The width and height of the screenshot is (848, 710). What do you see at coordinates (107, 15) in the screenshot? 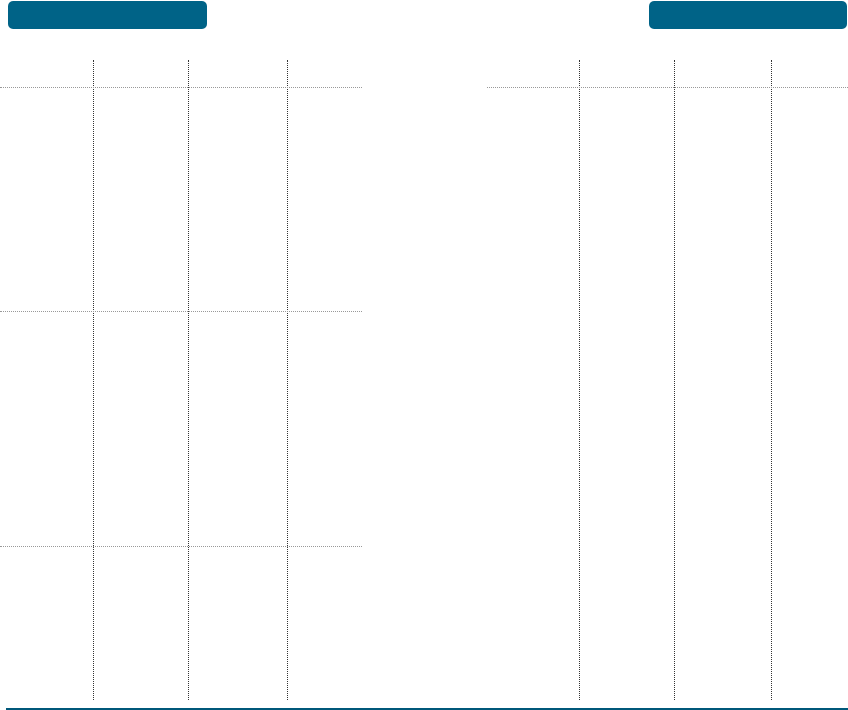
I see `left-header-tab` at bounding box center [107, 15].